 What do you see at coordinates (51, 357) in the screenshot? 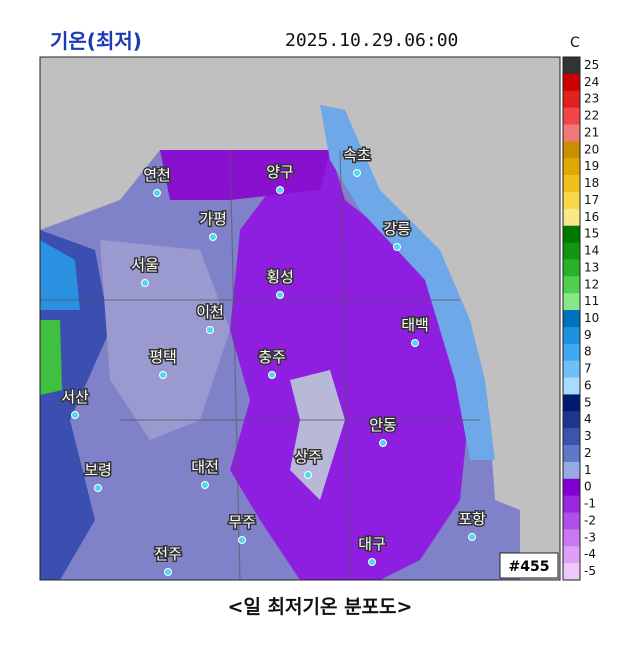
I see `warm-islands` at bounding box center [51, 357].